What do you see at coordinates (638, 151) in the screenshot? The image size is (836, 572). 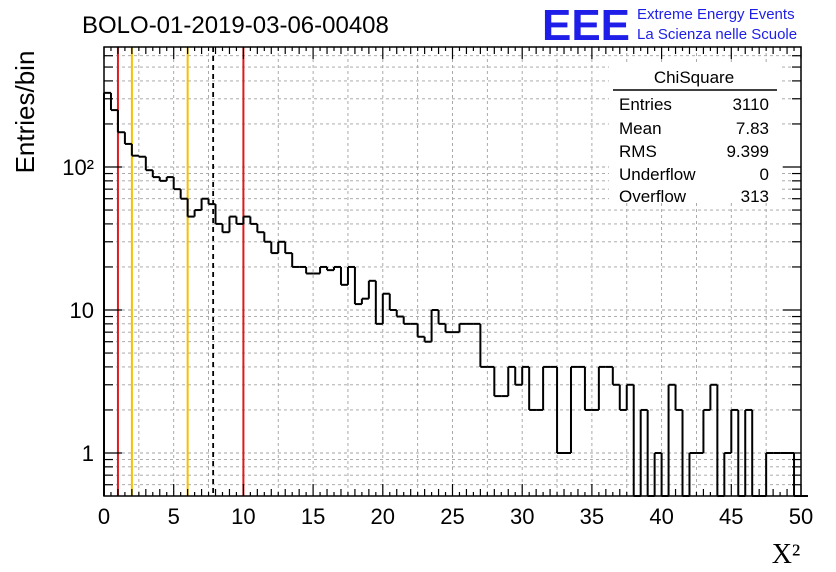 I see `stats-label-rms: RMS` at bounding box center [638, 151].